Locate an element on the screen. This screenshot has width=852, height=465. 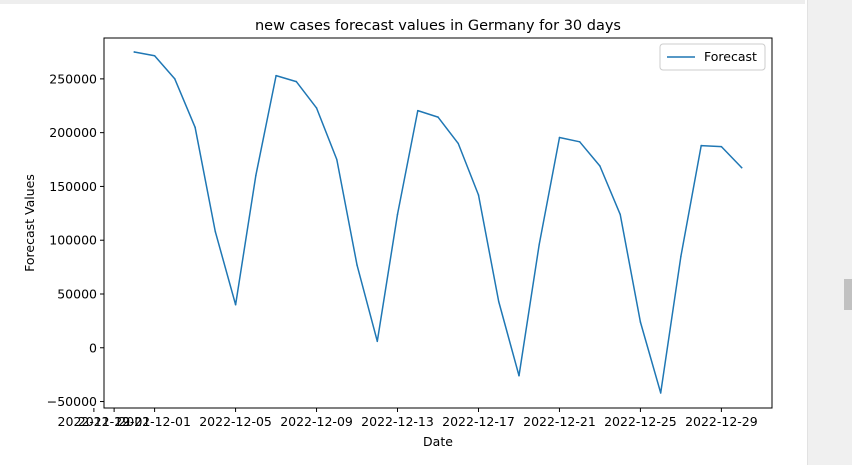
x-tick-label: 2022-12-25 is located at coordinates (640, 421).